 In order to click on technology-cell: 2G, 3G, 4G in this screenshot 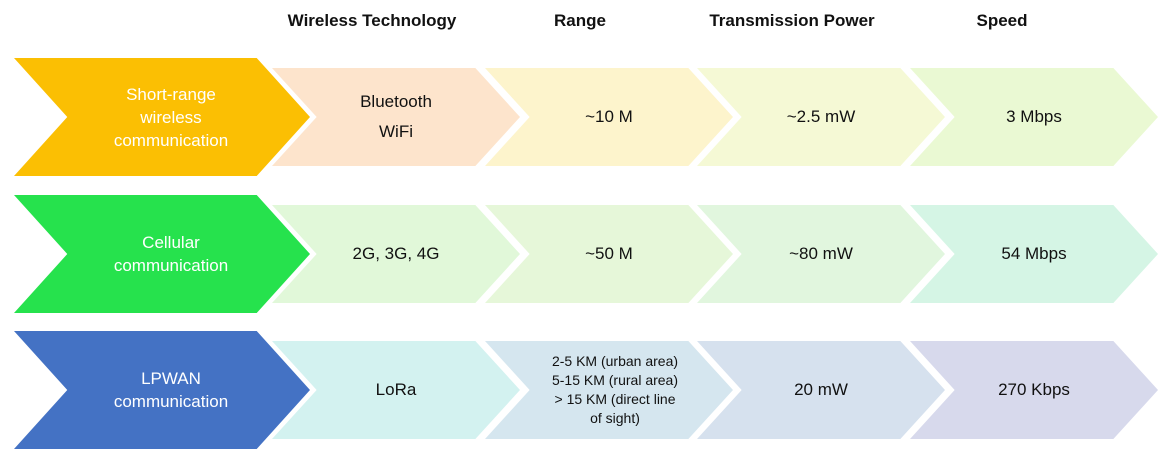, I will do `click(396, 254)`.